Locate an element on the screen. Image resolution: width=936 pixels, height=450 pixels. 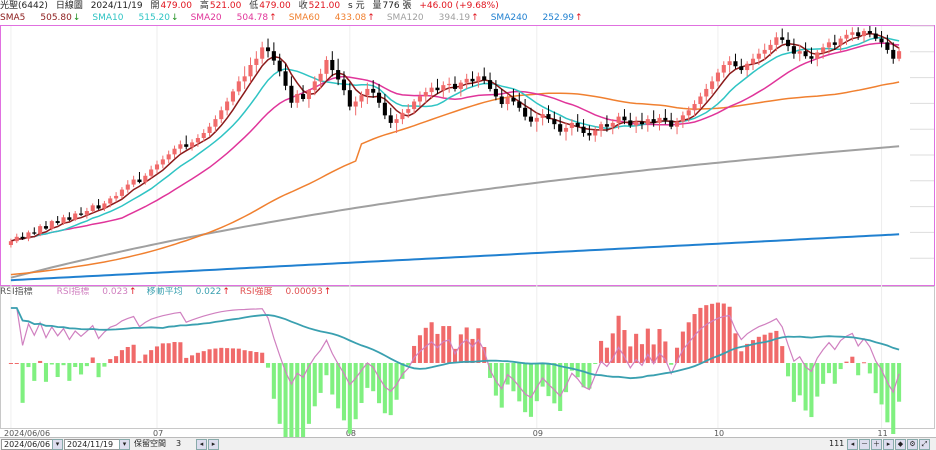
scroll-right-icon: ▸ is located at coordinates (888, 444).